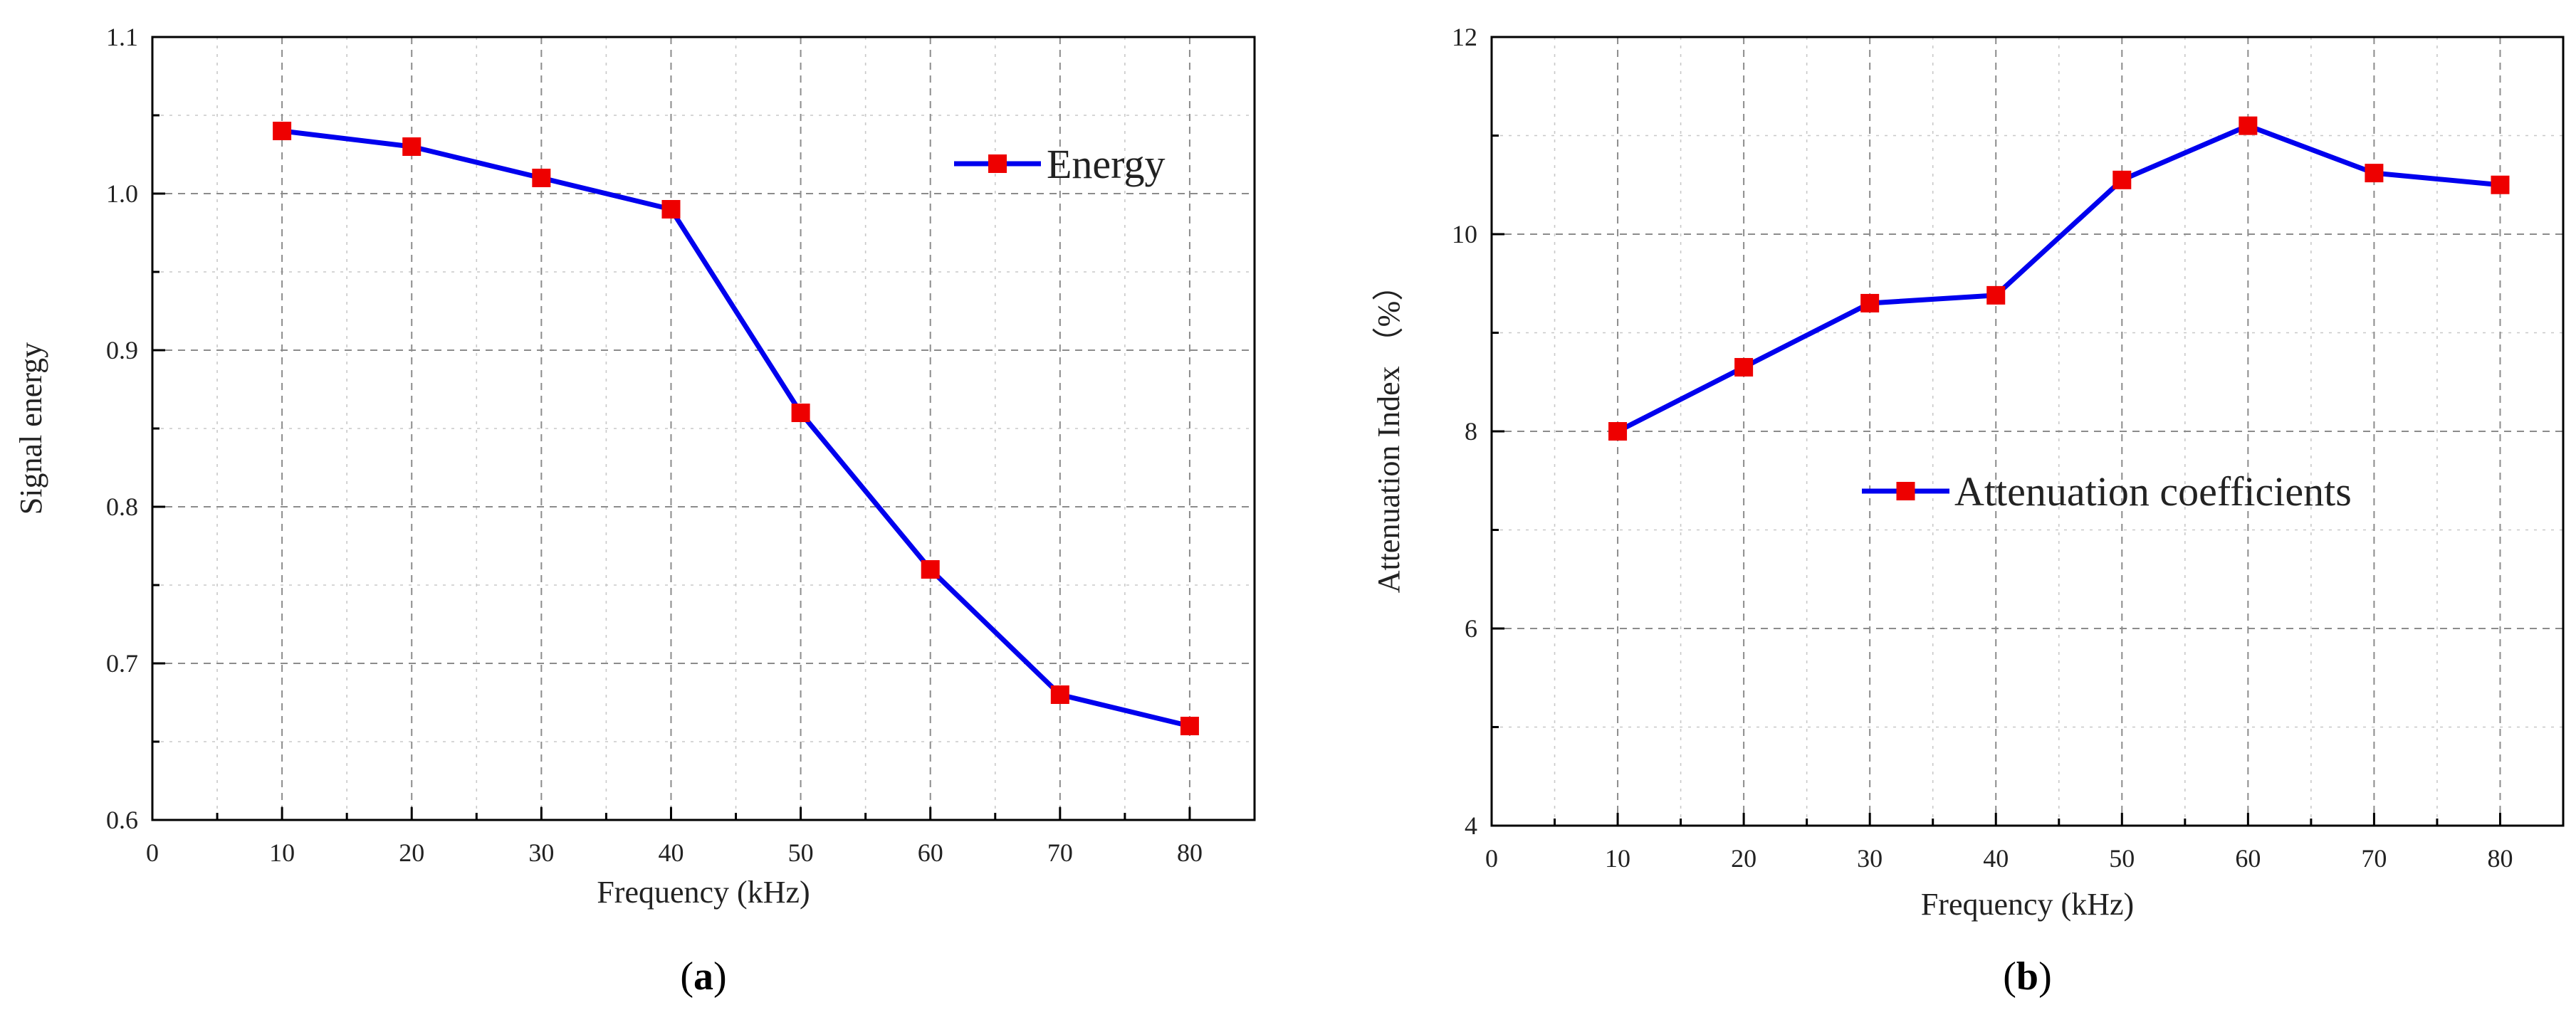  Describe the element at coordinates (122, 193) in the screenshot. I see `y-tick-label: 1.0` at that location.